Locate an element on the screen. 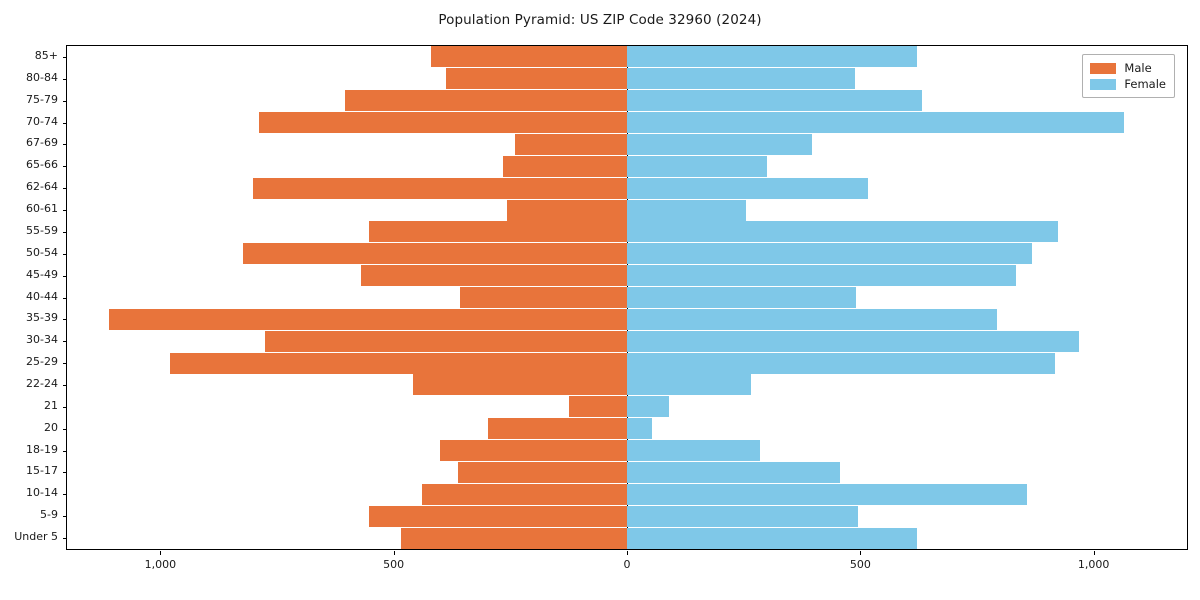 The image size is (1200, 600). y-axis-label-5-9: 5-9 is located at coordinates (49, 515).